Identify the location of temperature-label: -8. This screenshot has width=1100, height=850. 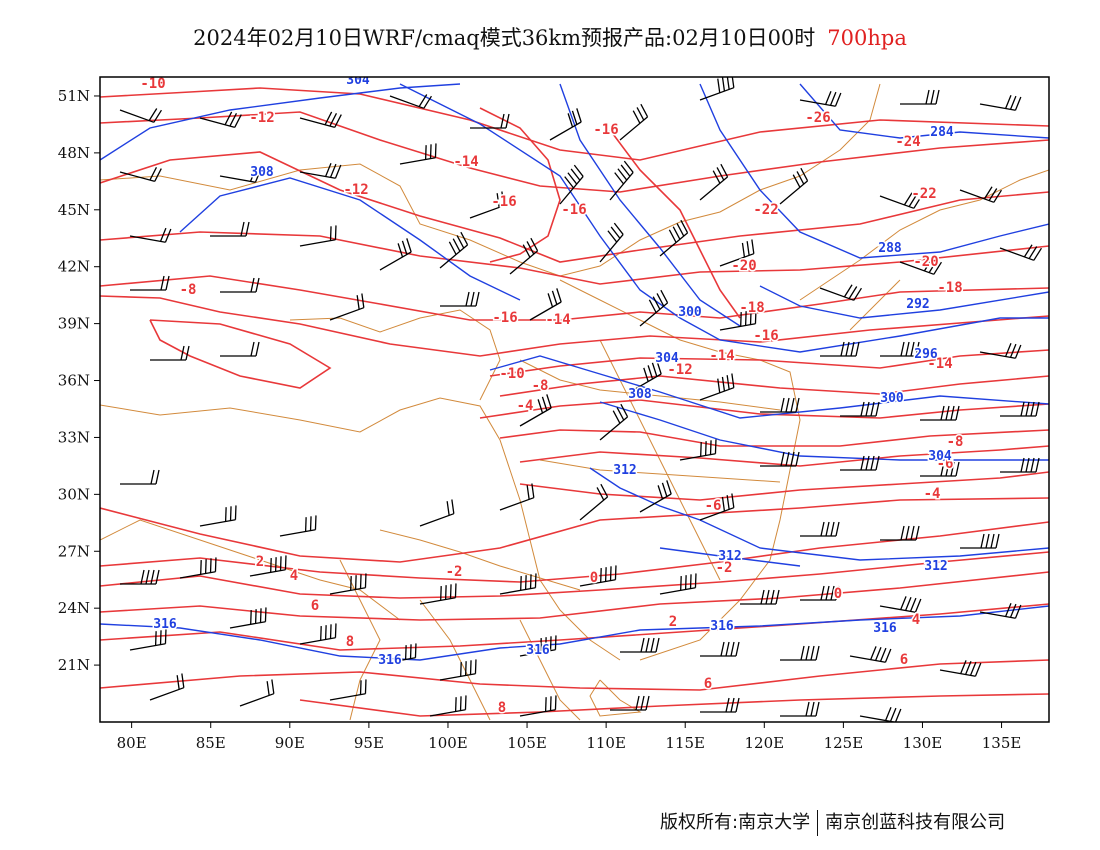
(955, 442).